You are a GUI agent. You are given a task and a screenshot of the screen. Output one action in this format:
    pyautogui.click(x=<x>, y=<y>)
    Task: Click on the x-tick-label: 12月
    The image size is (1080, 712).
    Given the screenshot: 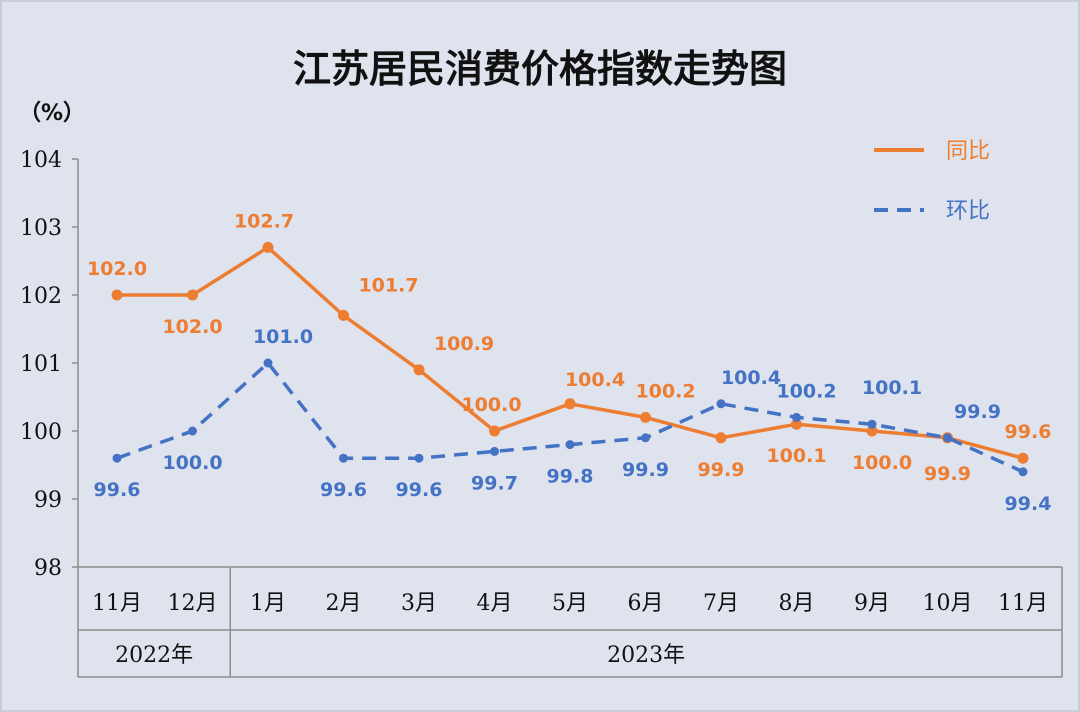 What is the action you would take?
    pyautogui.click(x=193, y=603)
    